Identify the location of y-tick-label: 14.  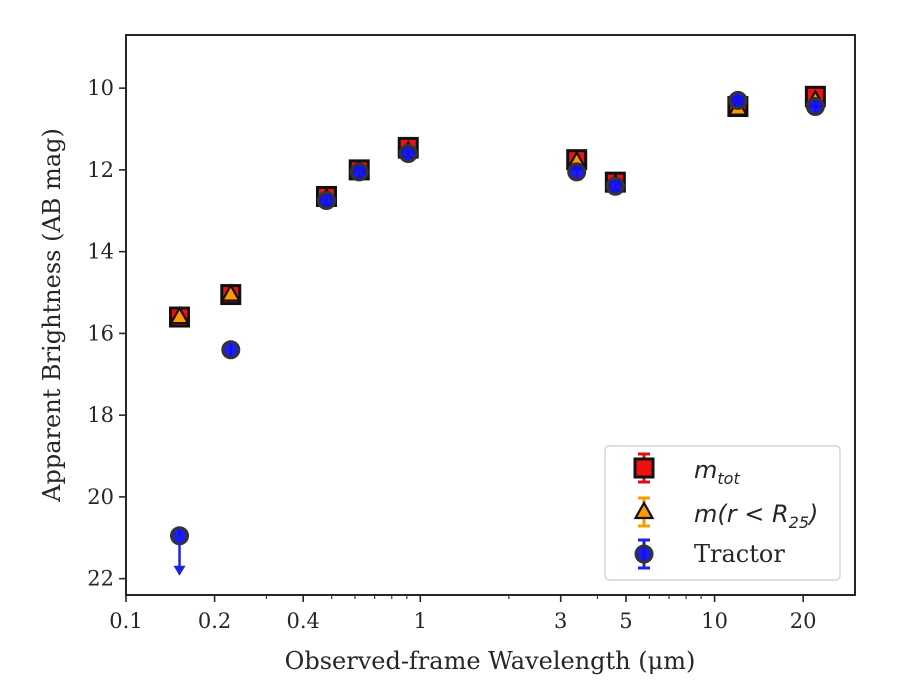
(100, 252).